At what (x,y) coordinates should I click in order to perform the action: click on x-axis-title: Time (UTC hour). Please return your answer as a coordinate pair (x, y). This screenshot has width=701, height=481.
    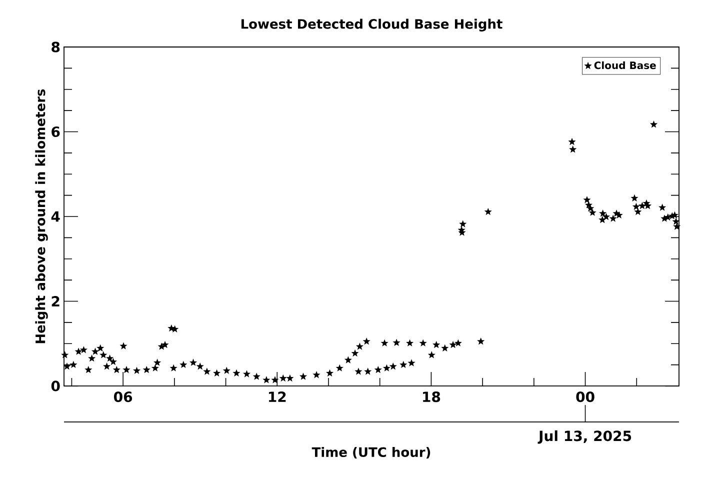
    Looking at the image, I should click on (371, 452).